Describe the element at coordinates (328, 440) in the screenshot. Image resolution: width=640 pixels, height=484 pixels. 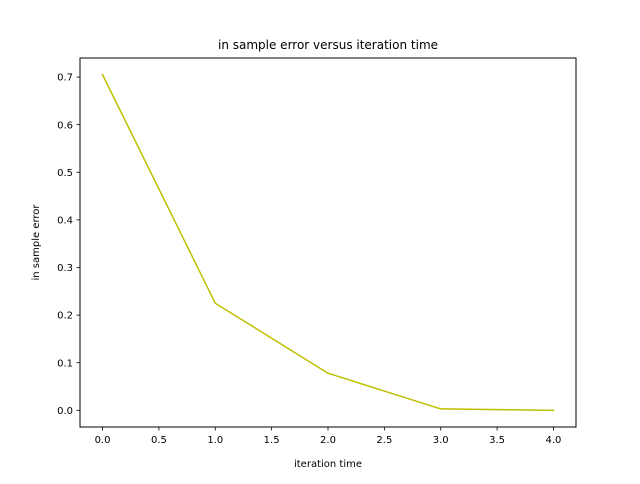
I see `x-tick-label: 2.0` at that location.